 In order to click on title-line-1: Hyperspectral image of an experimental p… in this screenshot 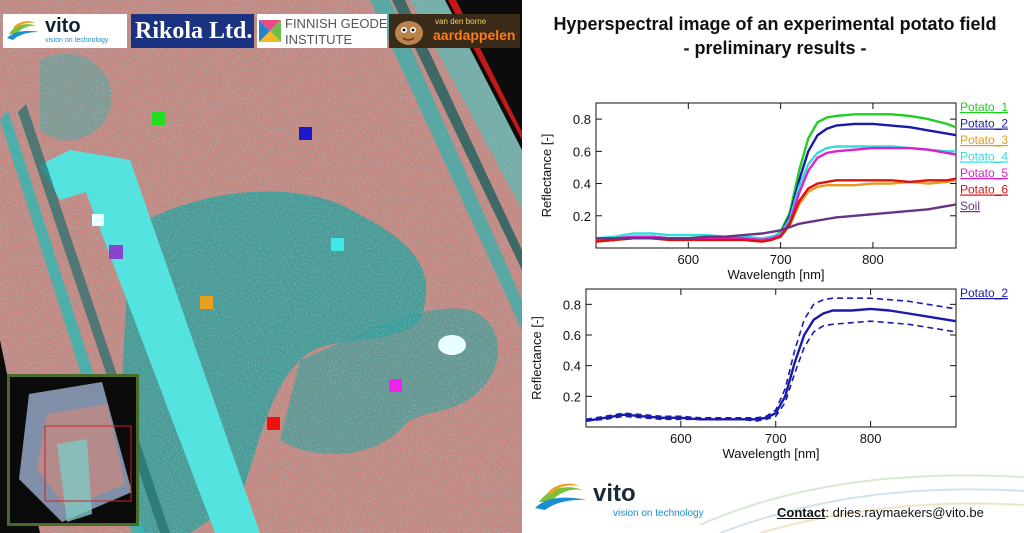, I will do `click(775, 24)`.